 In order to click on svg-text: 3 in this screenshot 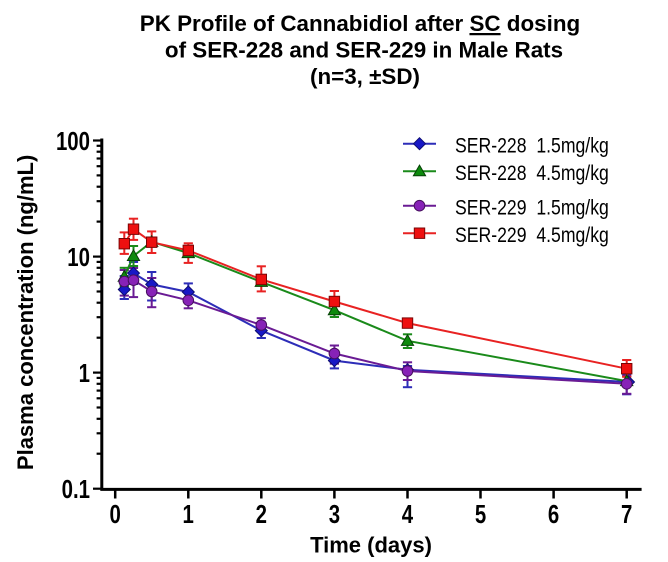, I will do `click(334, 514)`.